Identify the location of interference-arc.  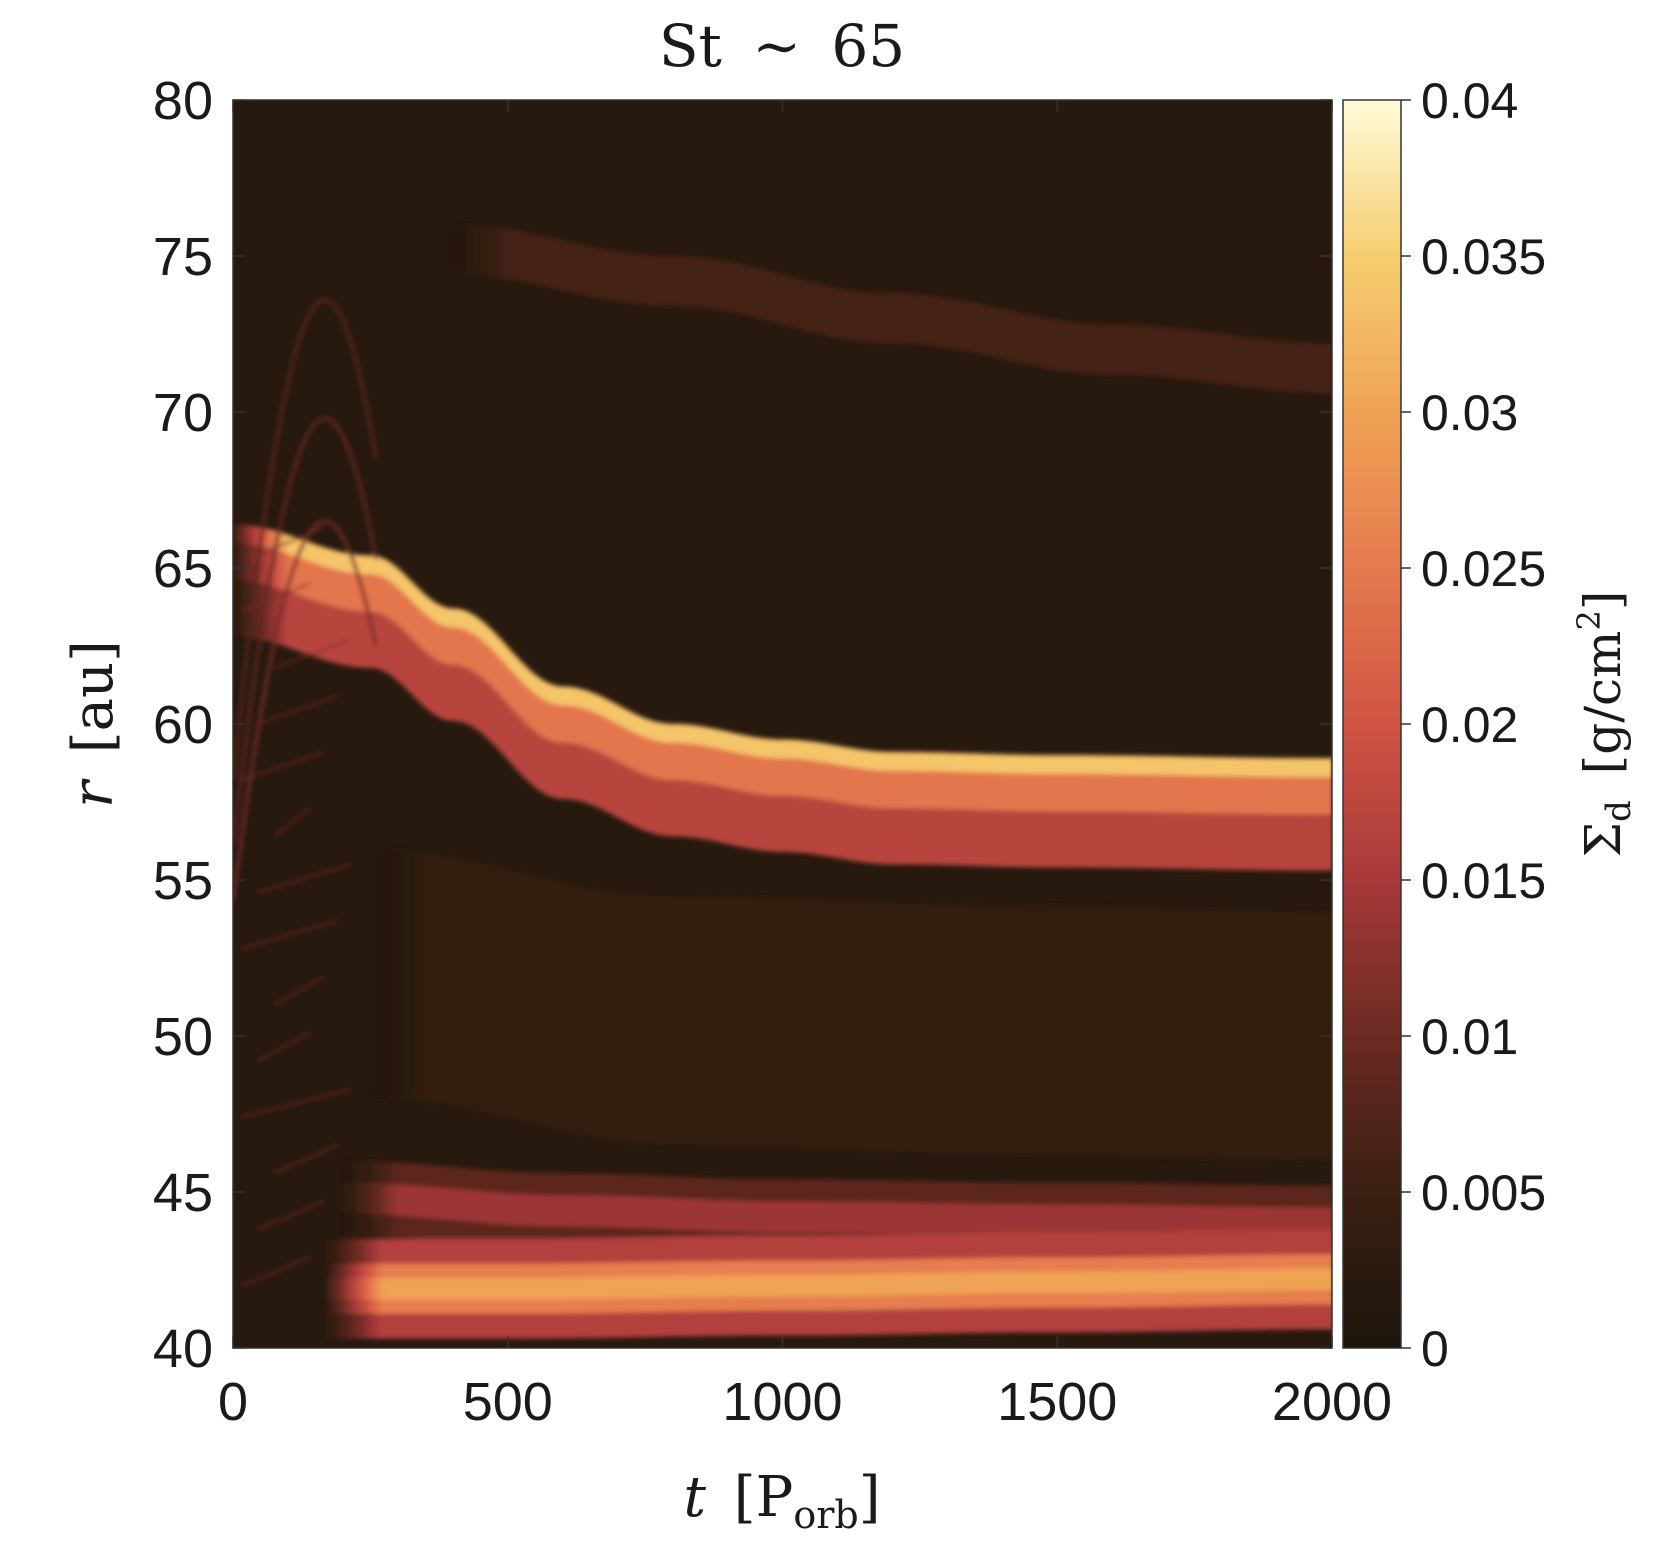
(305, 539).